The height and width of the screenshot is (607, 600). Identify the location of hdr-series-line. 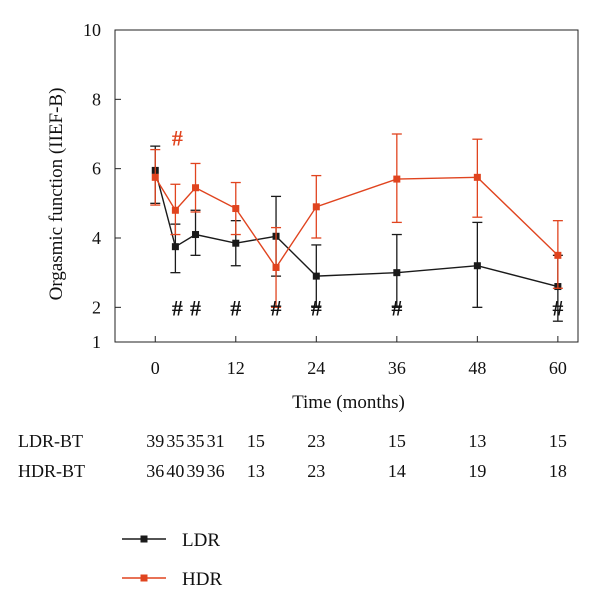
(356, 222).